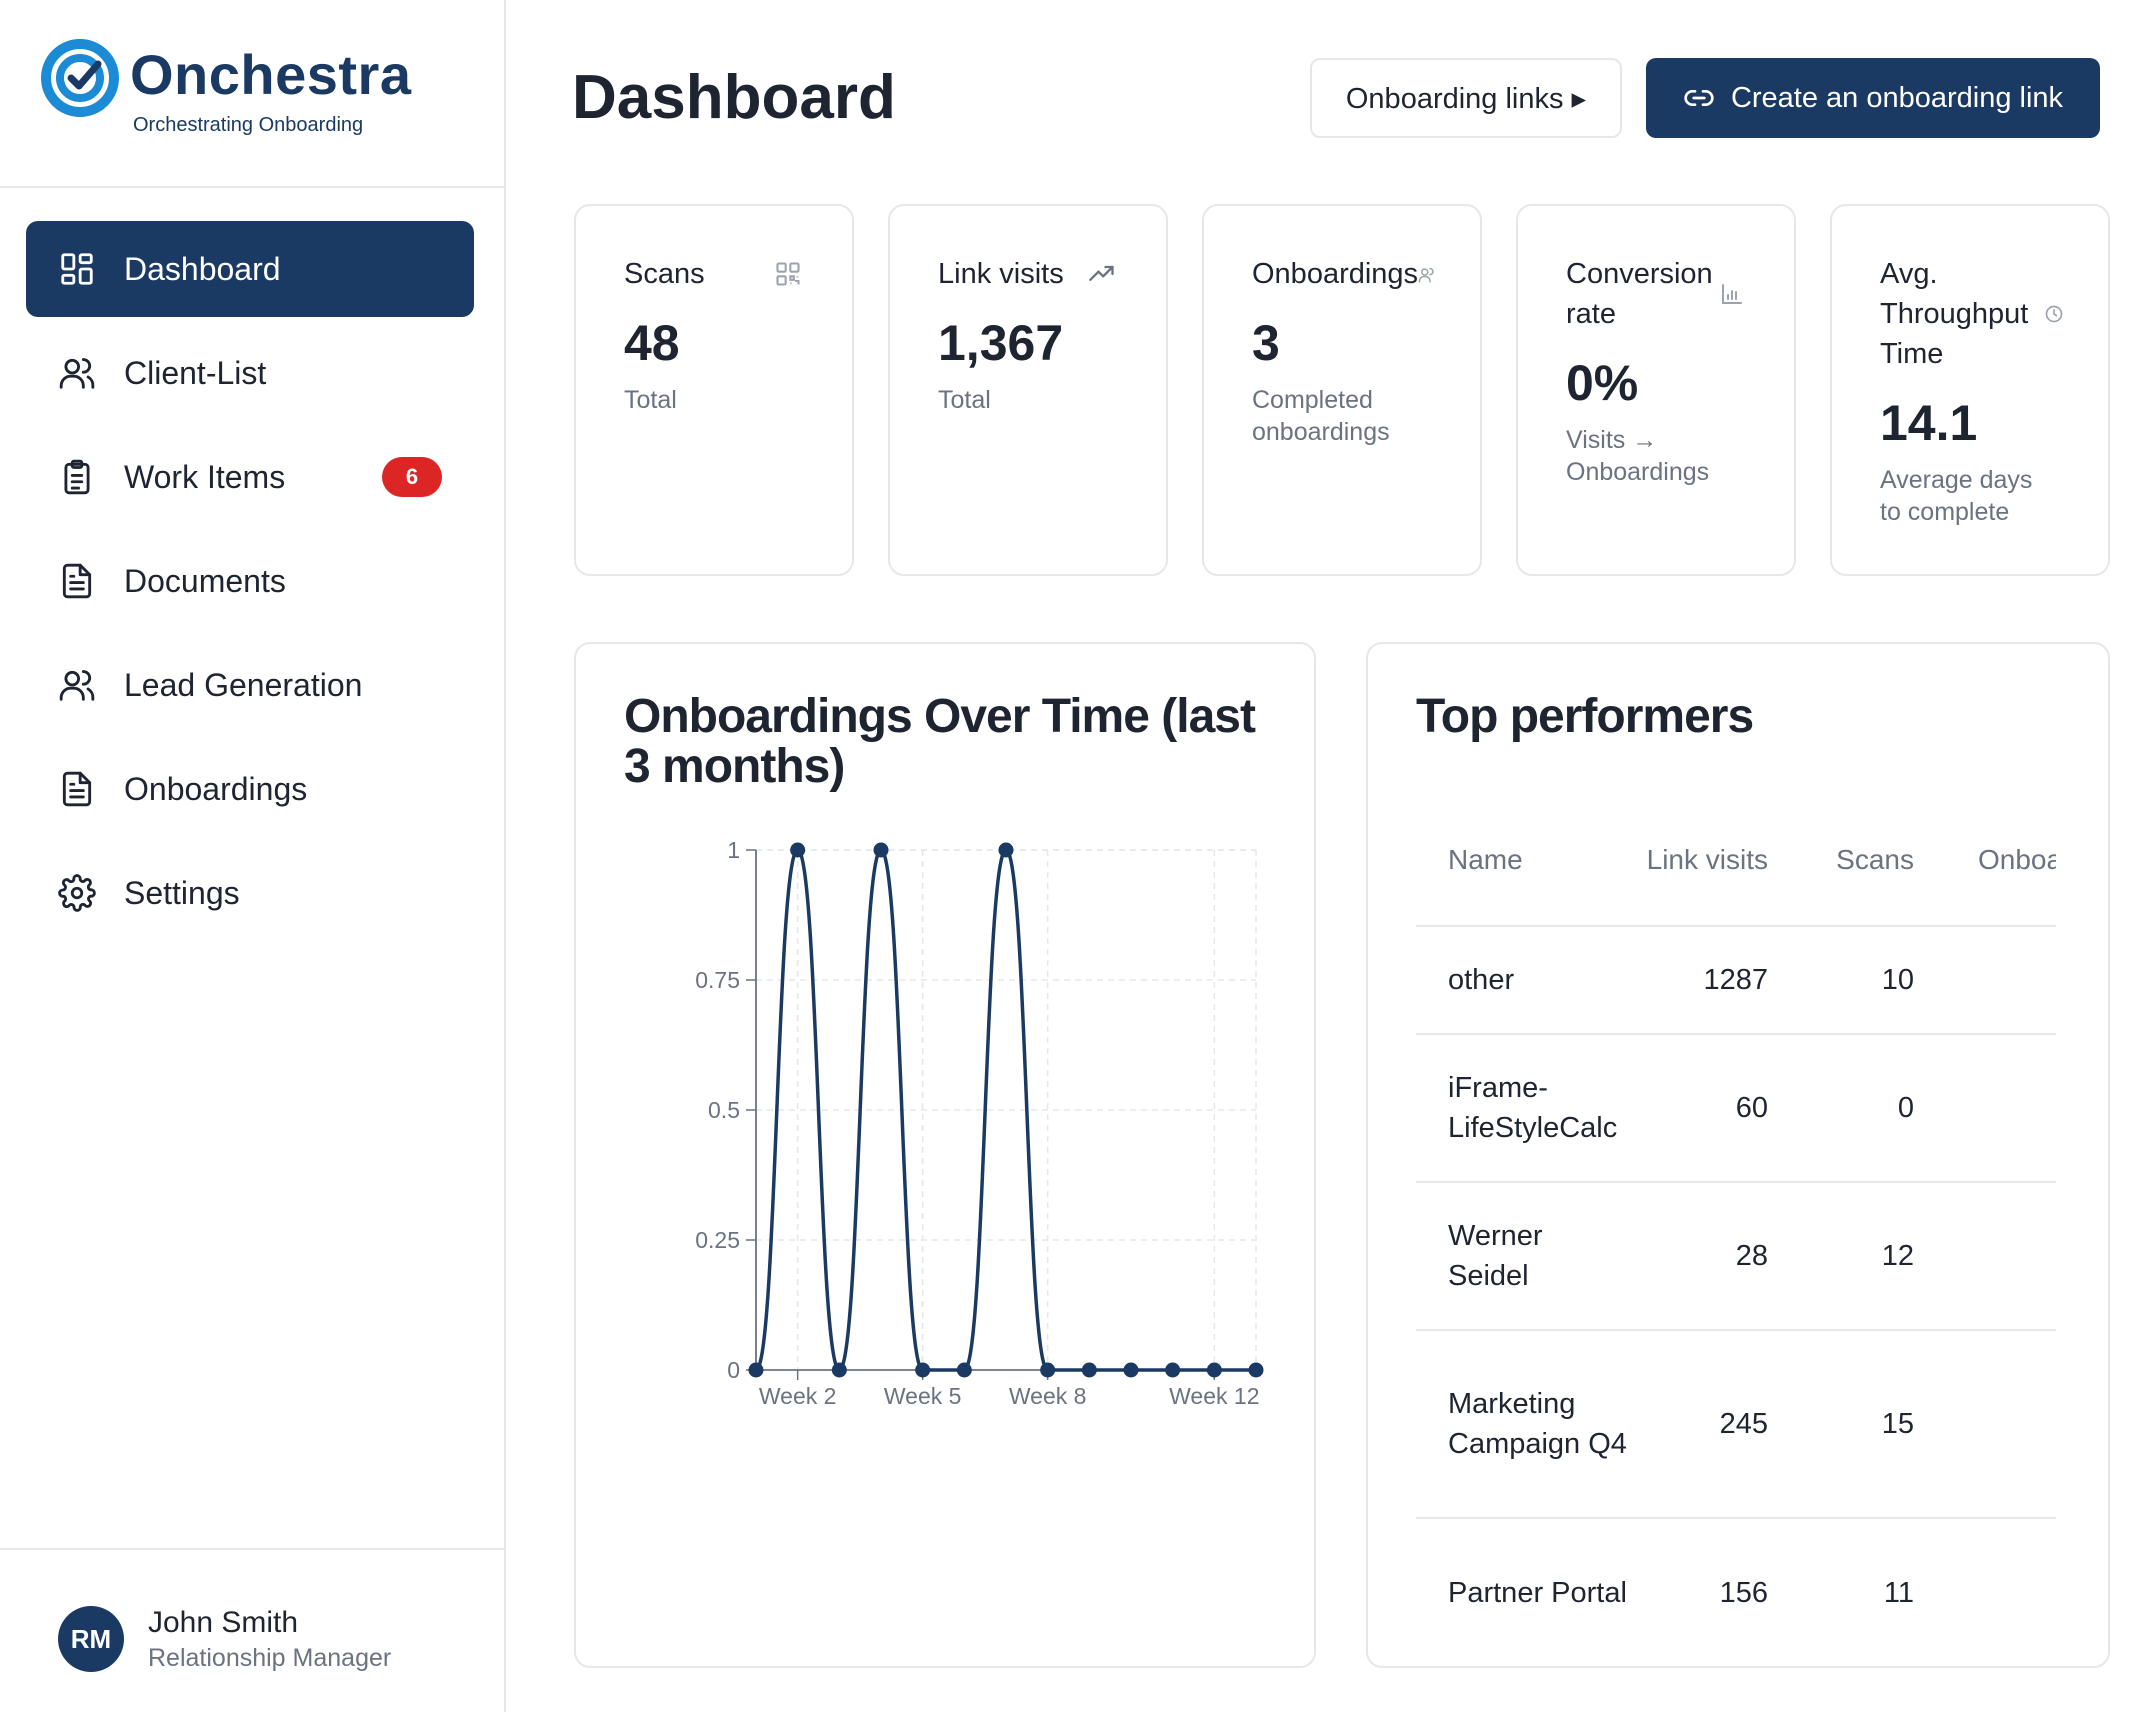  I want to click on table-row: Partner Portal 156 11, so click(1736, 1592).